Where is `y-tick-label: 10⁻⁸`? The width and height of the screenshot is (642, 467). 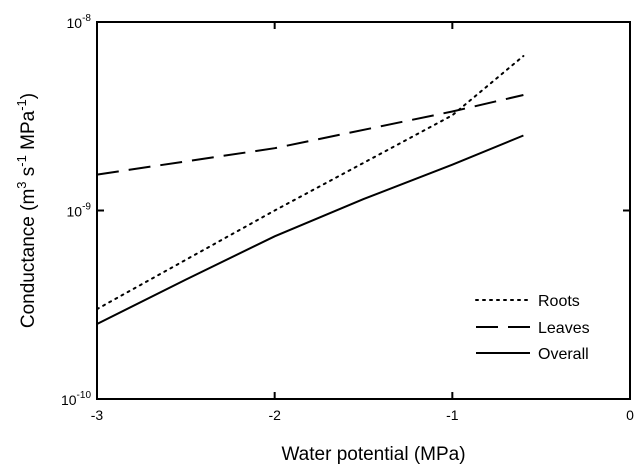
y-tick-label: 10⁻⁸ is located at coordinates (79, 22).